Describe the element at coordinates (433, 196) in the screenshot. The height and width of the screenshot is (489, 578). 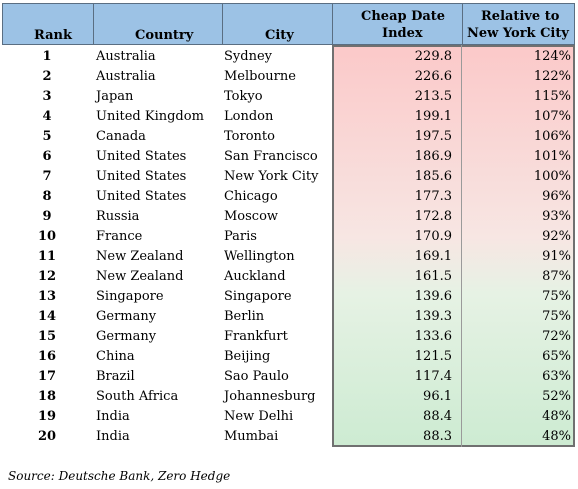
I see `index-cell: 177.3` at that location.